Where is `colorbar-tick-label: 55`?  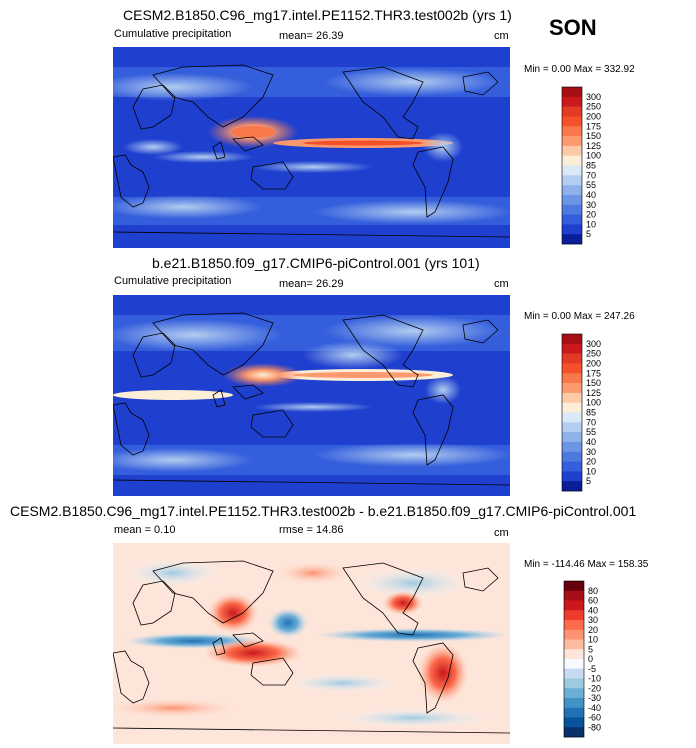 colorbar-tick-label: 55 is located at coordinates (591, 432).